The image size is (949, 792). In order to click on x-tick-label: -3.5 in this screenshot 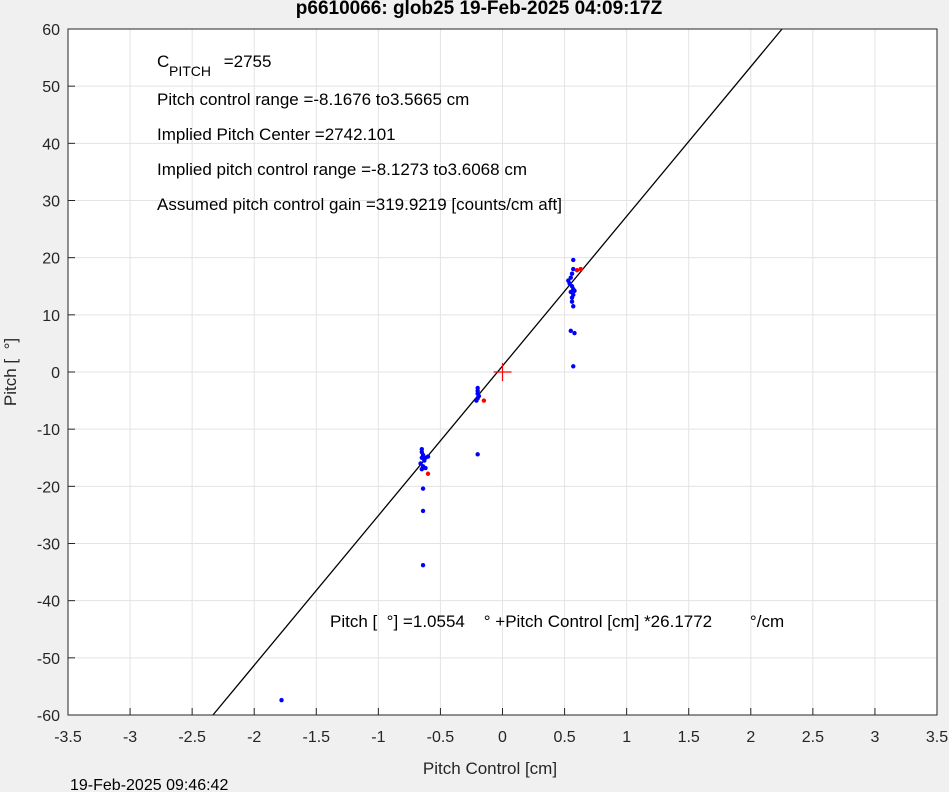, I will do `click(68, 737)`.